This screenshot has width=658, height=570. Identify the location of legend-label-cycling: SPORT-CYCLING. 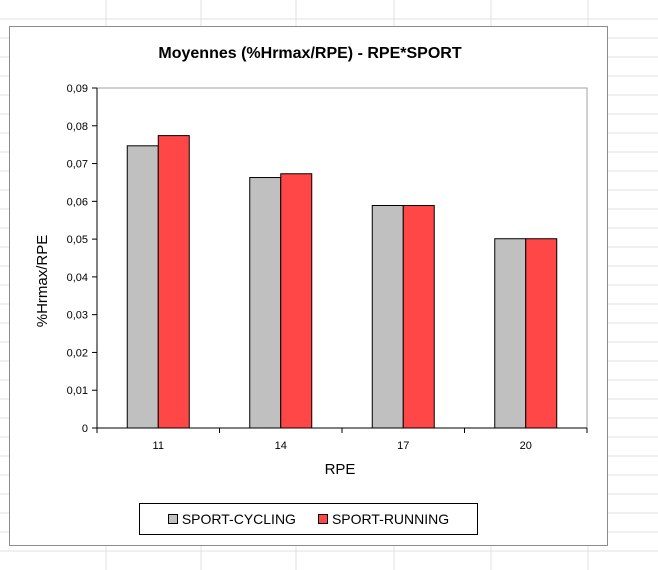
(238, 519).